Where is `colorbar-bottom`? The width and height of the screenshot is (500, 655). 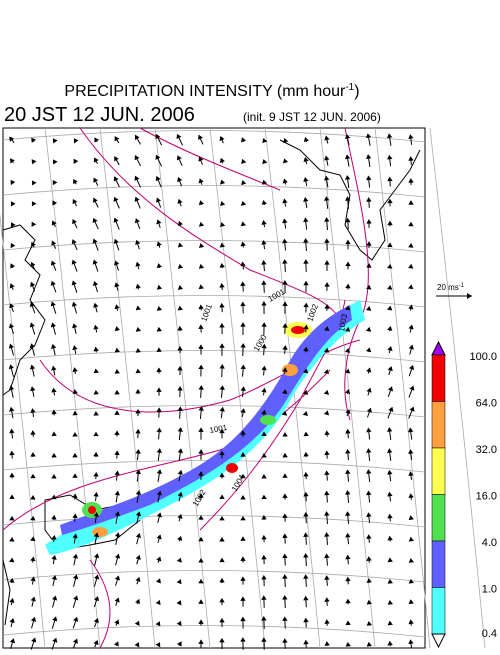
colorbar-bottom is located at coordinates (438, 640).